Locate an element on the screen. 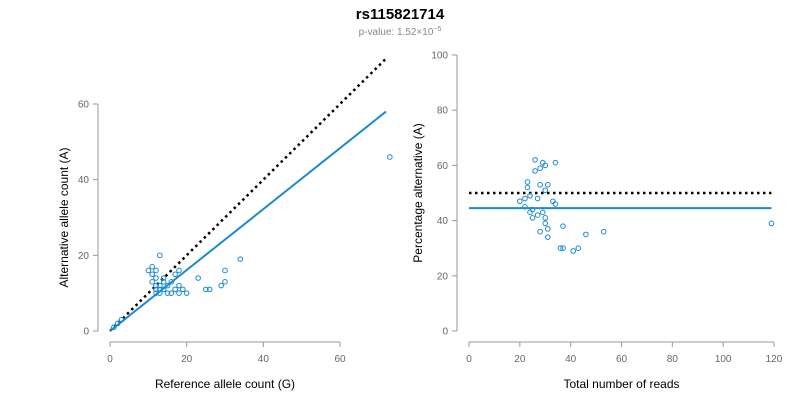 This screenshot has height=400, width=800. counts-x-tick-label: 40 is located at coordinates (264, 359).